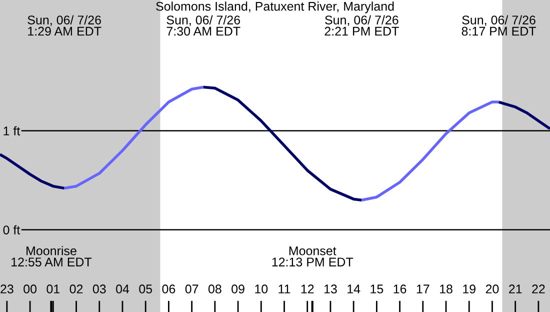  What do you see at coordinates (30, 289) in the screenshot?
I see `x-tick-label: 00` at bounding box center [30, 289].